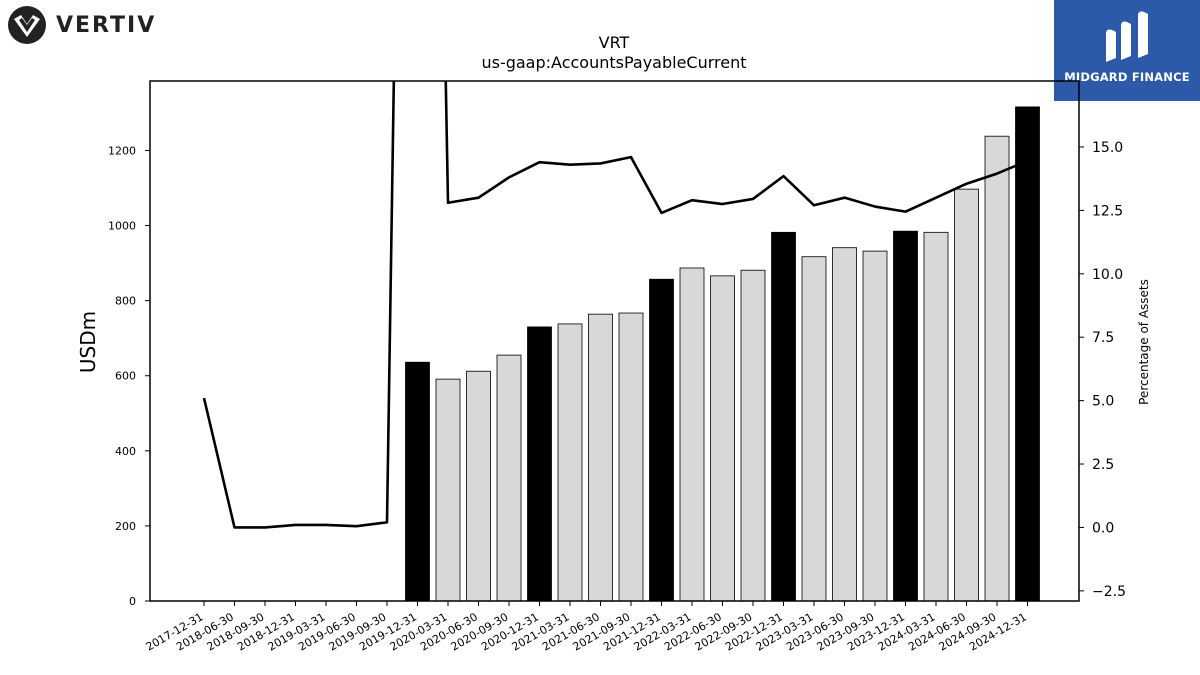 Image resolution: width=1200 pixels, height=675 pixels. What do you see at coordinates (125, 451) in the screenshot?
I see `y-tick-label: 400` at bounding box center [125, 451].